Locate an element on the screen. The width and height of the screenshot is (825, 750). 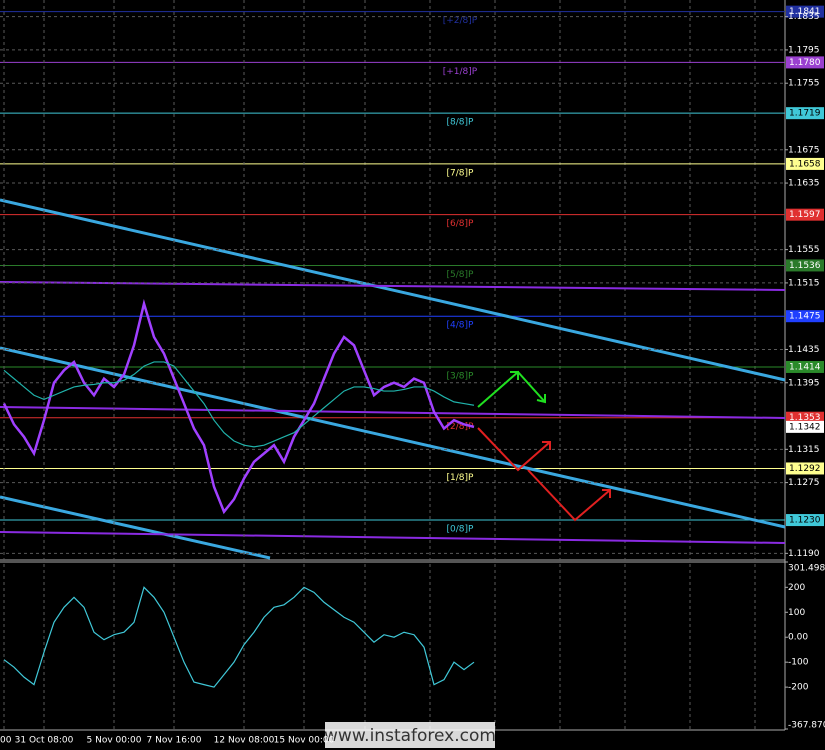
level-name: [3/8]P is located at coordinates (461, 376).